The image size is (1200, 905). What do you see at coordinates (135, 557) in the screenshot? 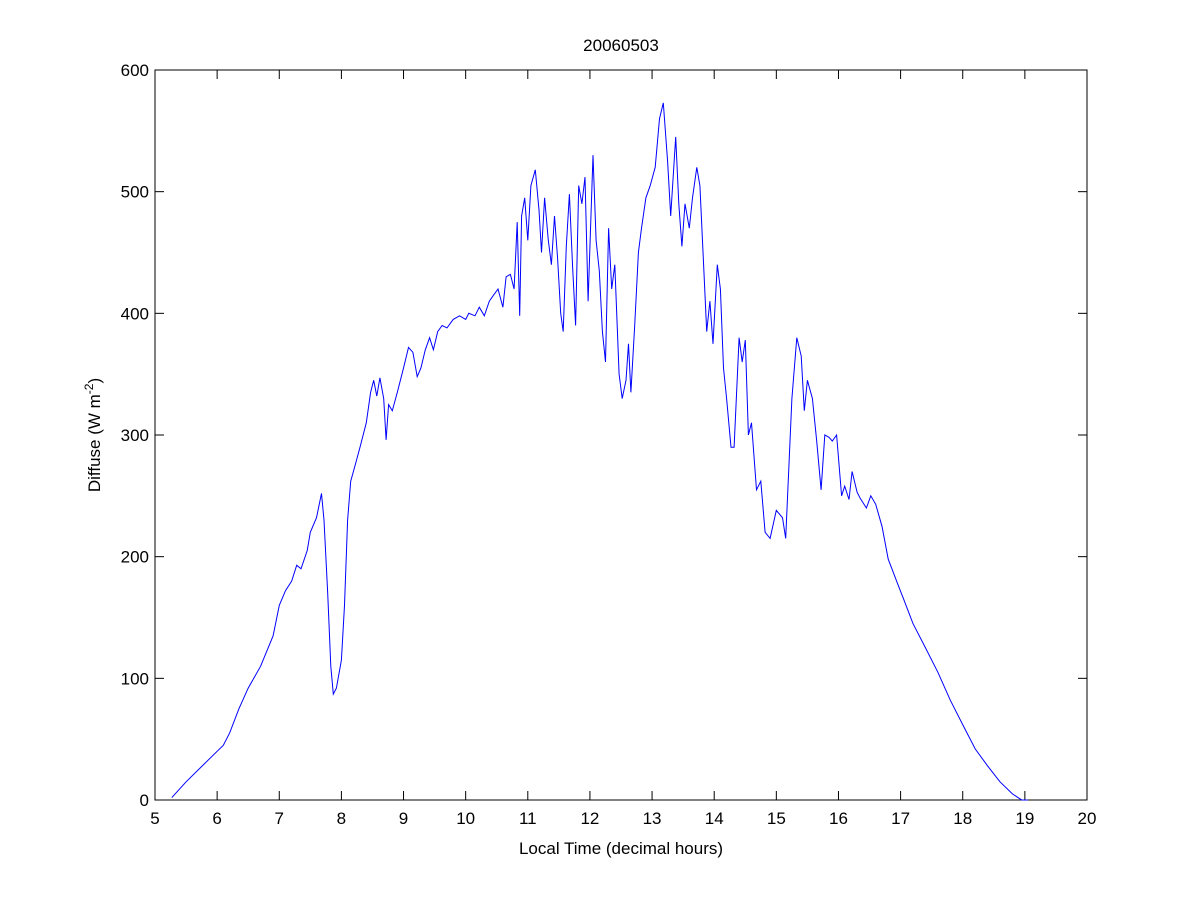
I see `y-tick-label: 200` at bounding box center [135, 557].